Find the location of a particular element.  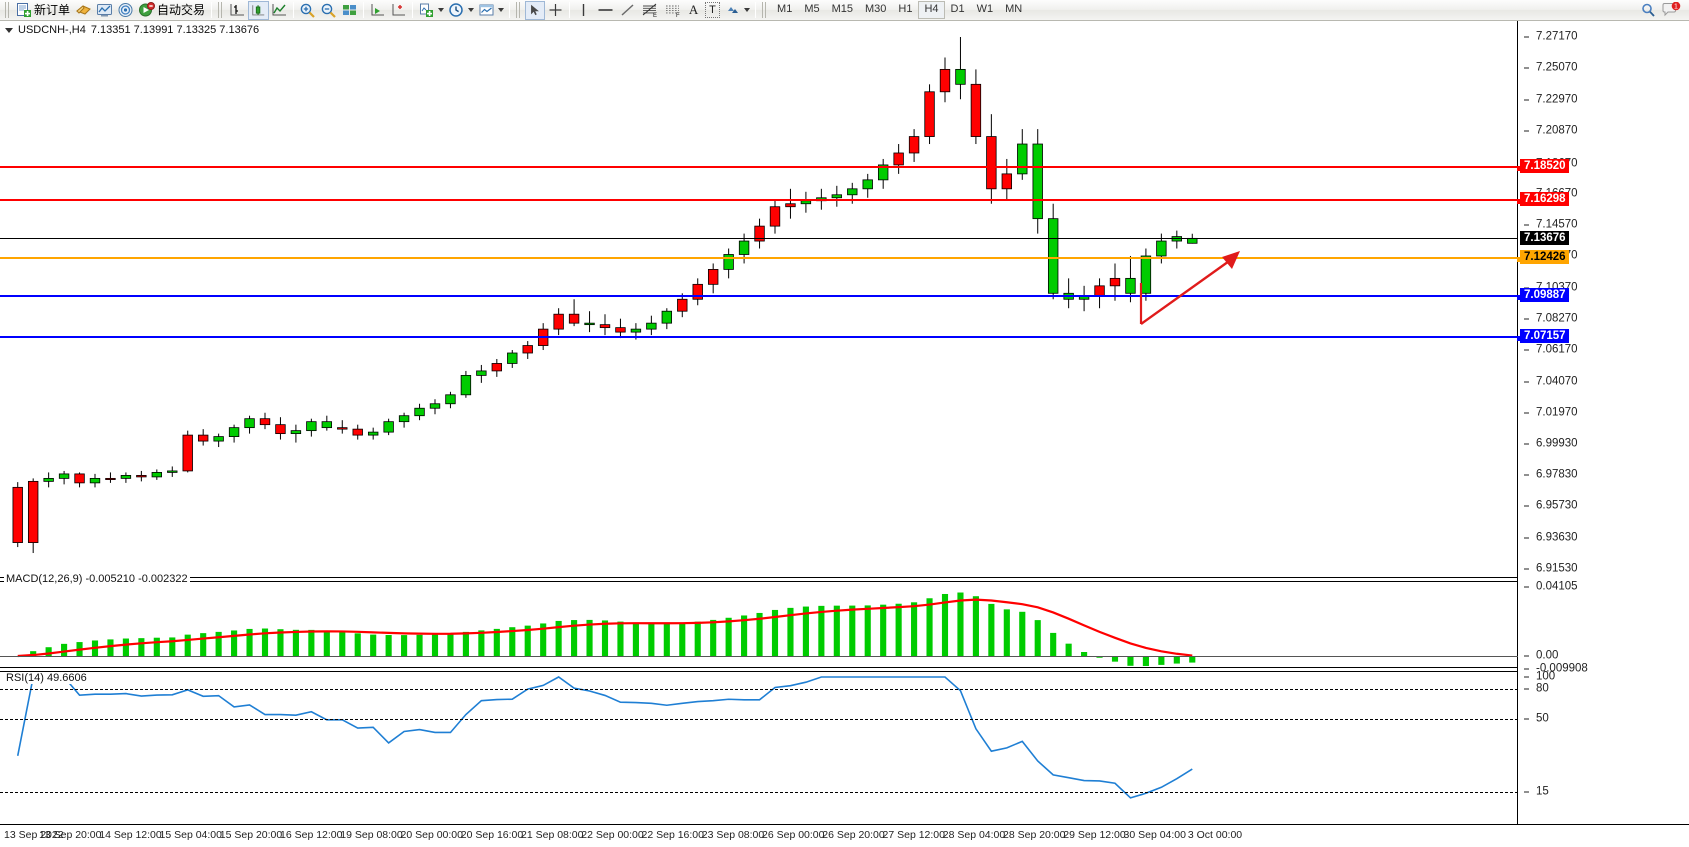

signal-button is located at coordinates (125, 10).